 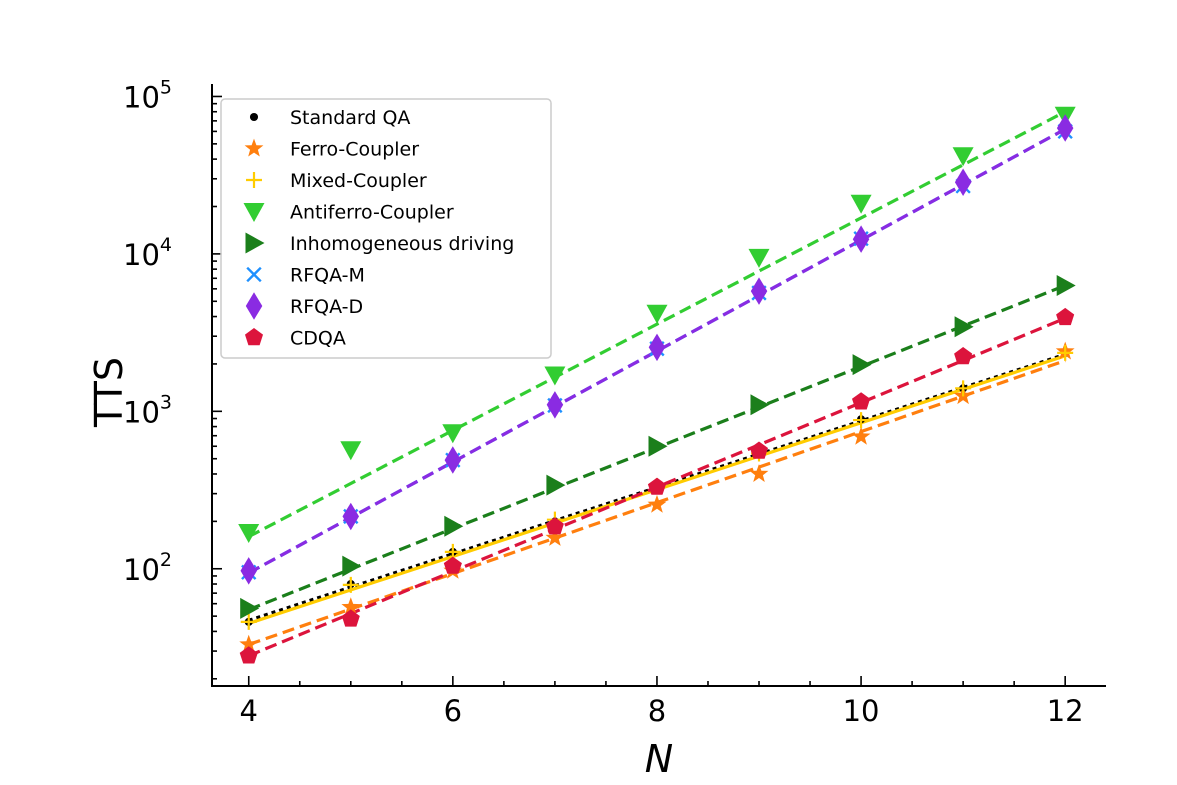 I want to click on x-ticks: 4 6 8 10 12, so click(x=662, y=702).